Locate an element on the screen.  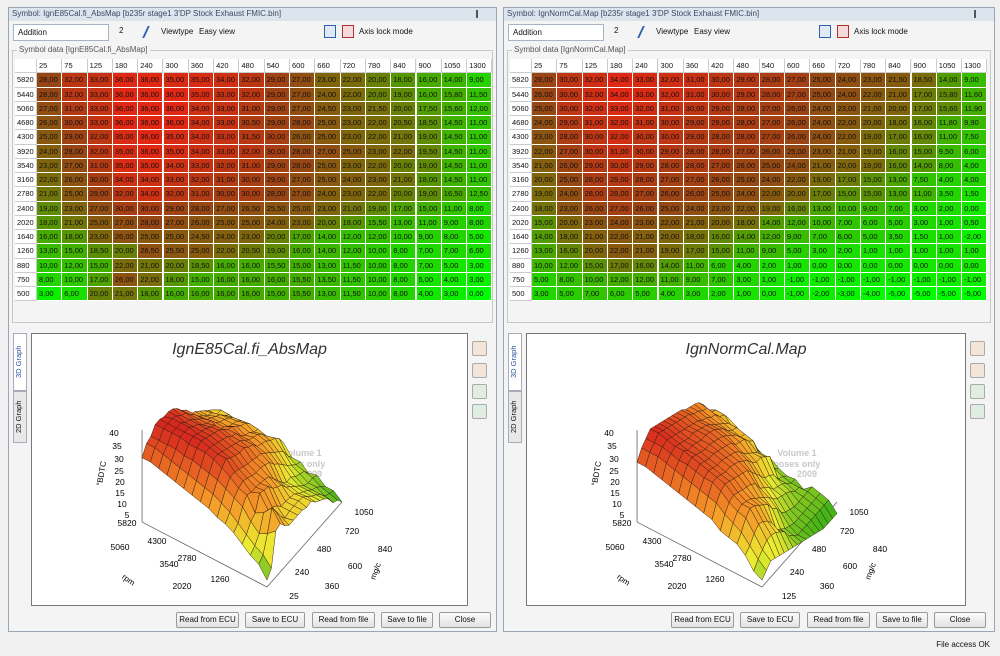
table-cell: 3,00 is located at coordinates (545, 294).